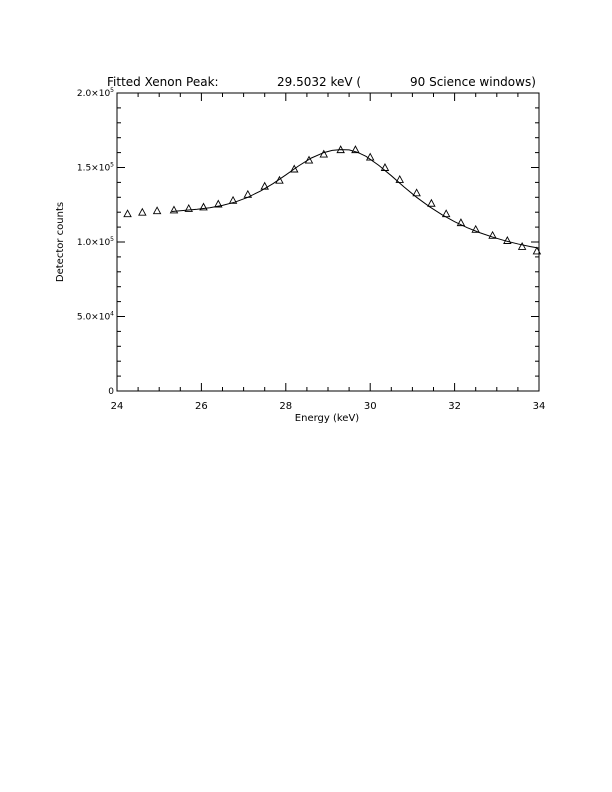 The width and height of the screenshot is (612, 792). I want to click on y-tick-label: 1.0×10⁵, so click(95, 242).